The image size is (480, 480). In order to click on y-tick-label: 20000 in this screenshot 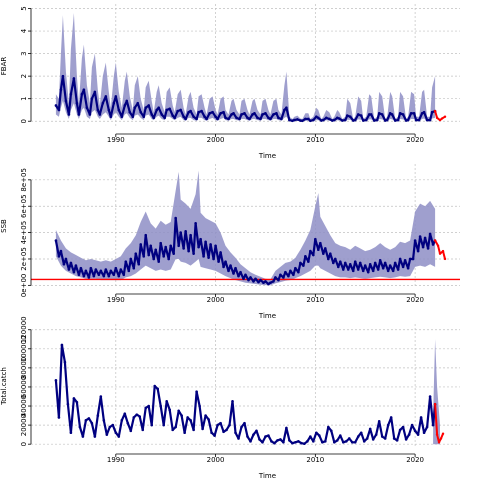, I will do `click(24, 425)`.